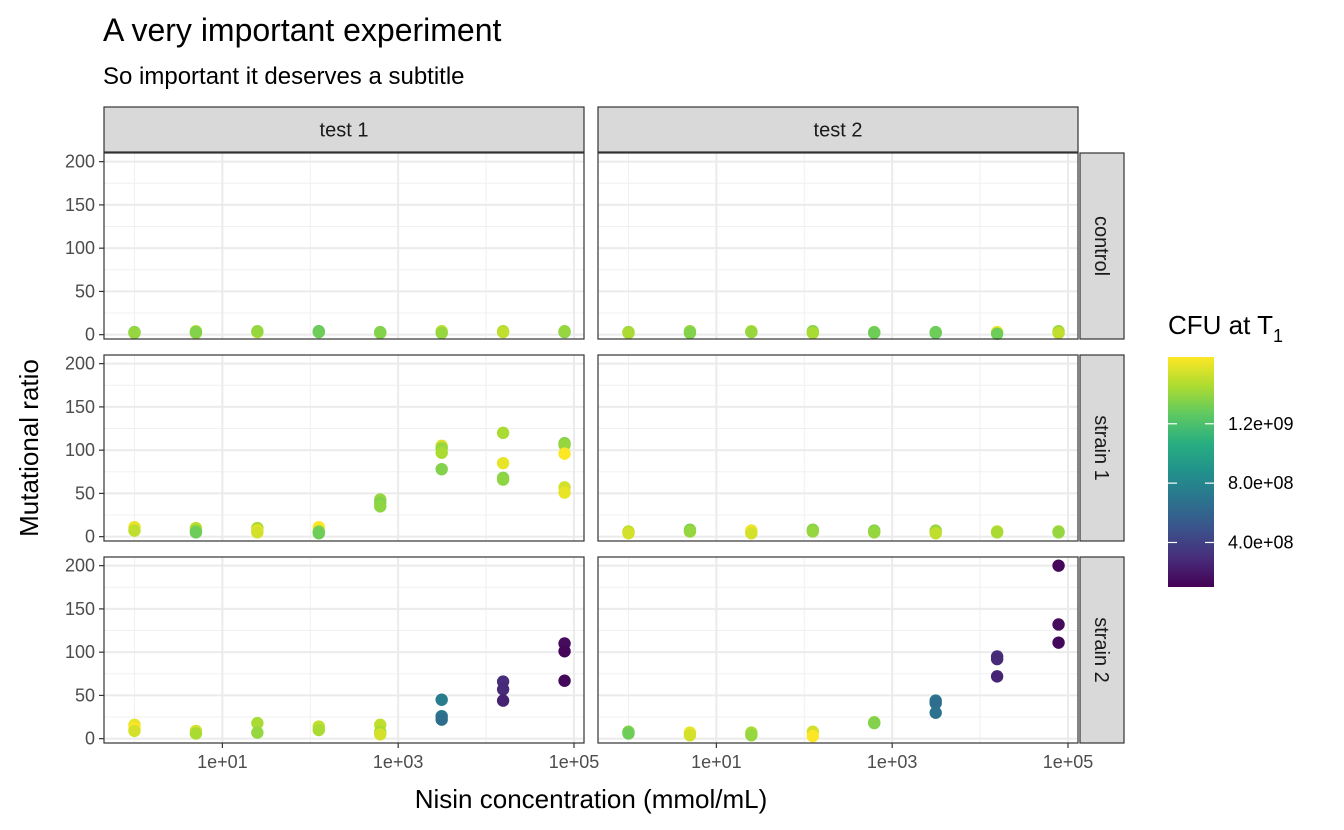  I want to click on legend-ticks: 4.0e+08 8.0e+08 1.2e+09, so click(1231, 483).